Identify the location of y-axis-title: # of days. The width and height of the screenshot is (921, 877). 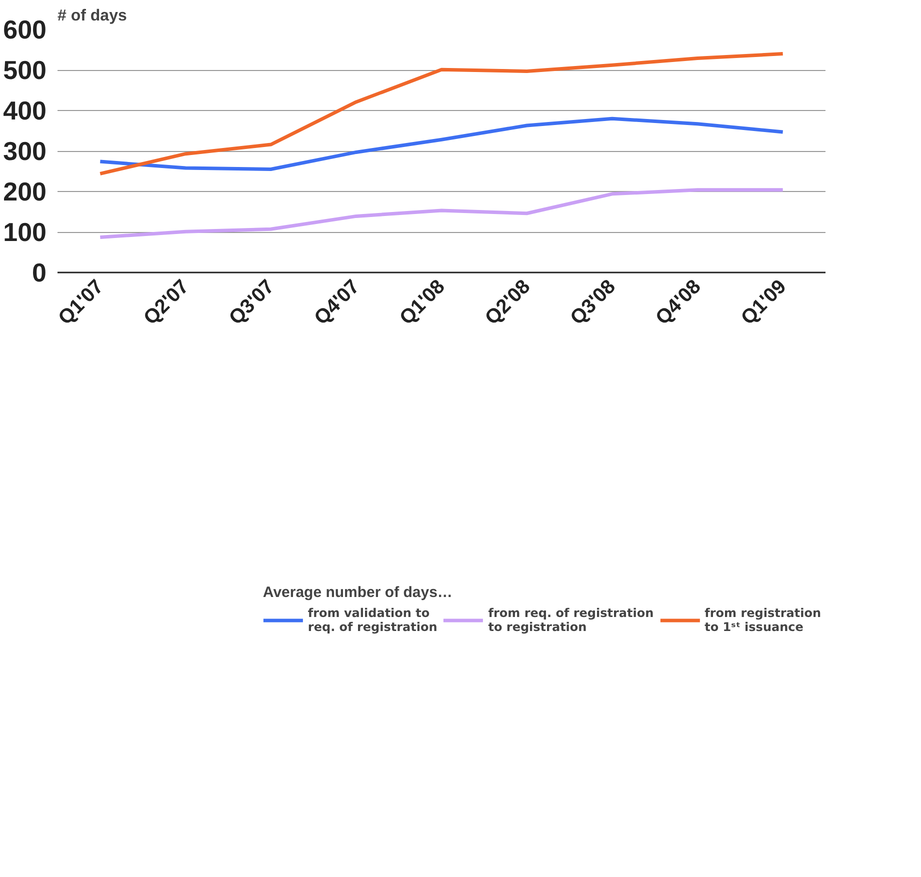
(92, 16).